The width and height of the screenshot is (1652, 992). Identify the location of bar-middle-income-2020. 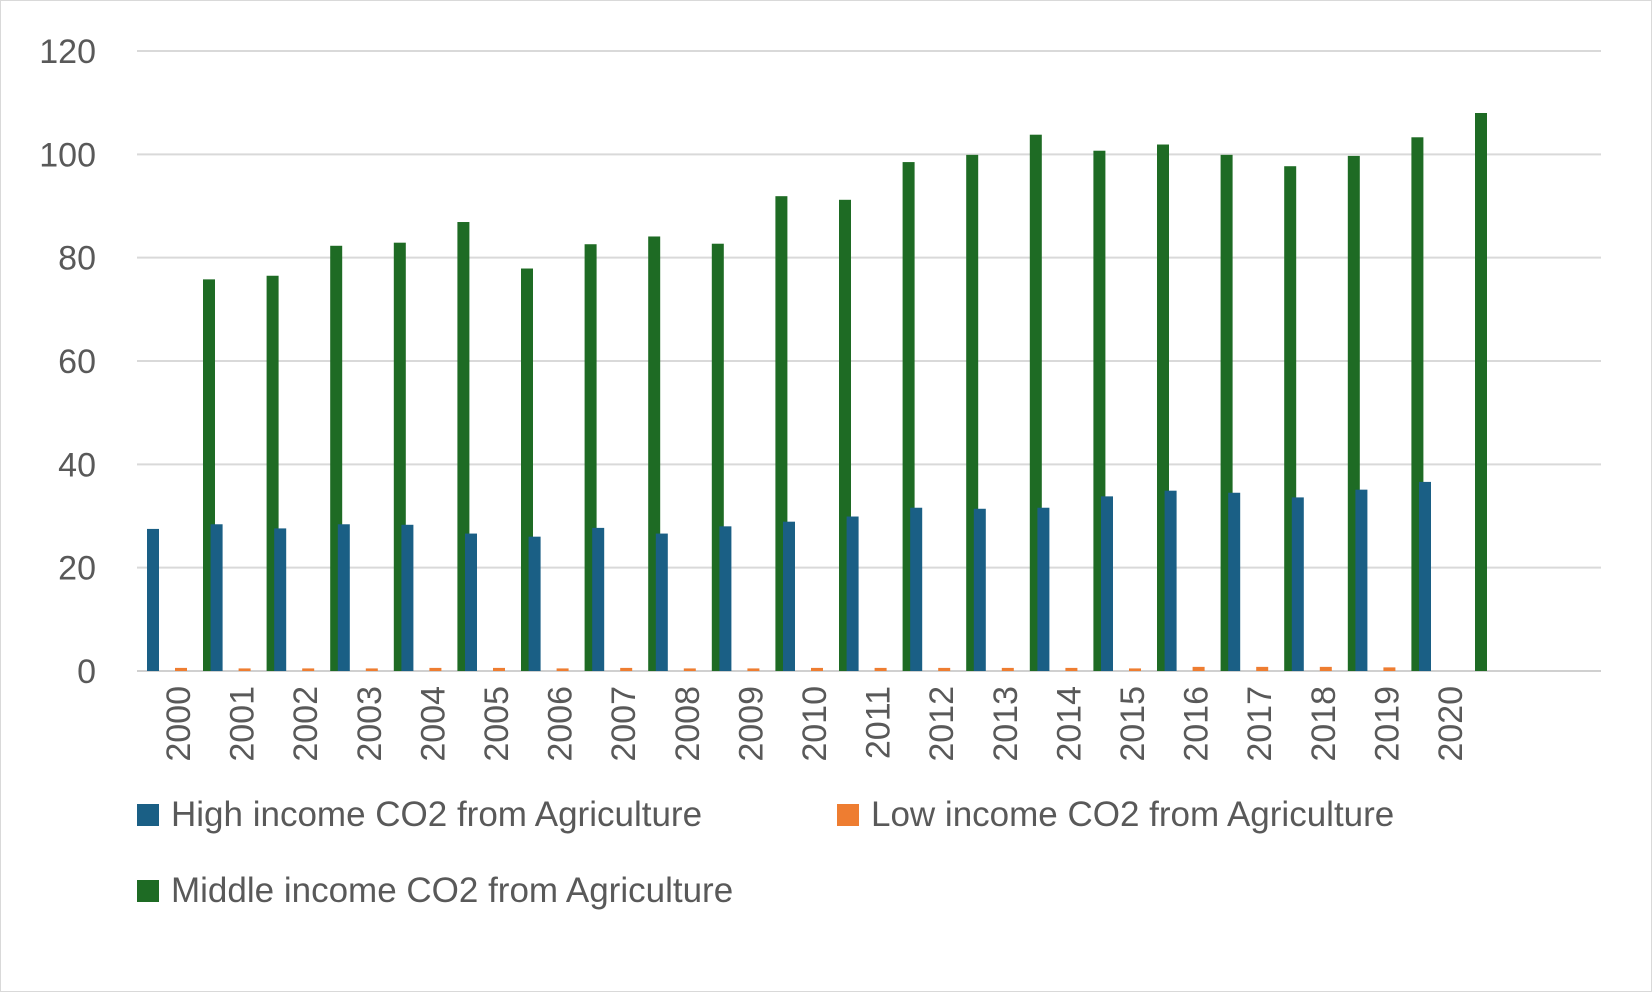
(1481, 392).